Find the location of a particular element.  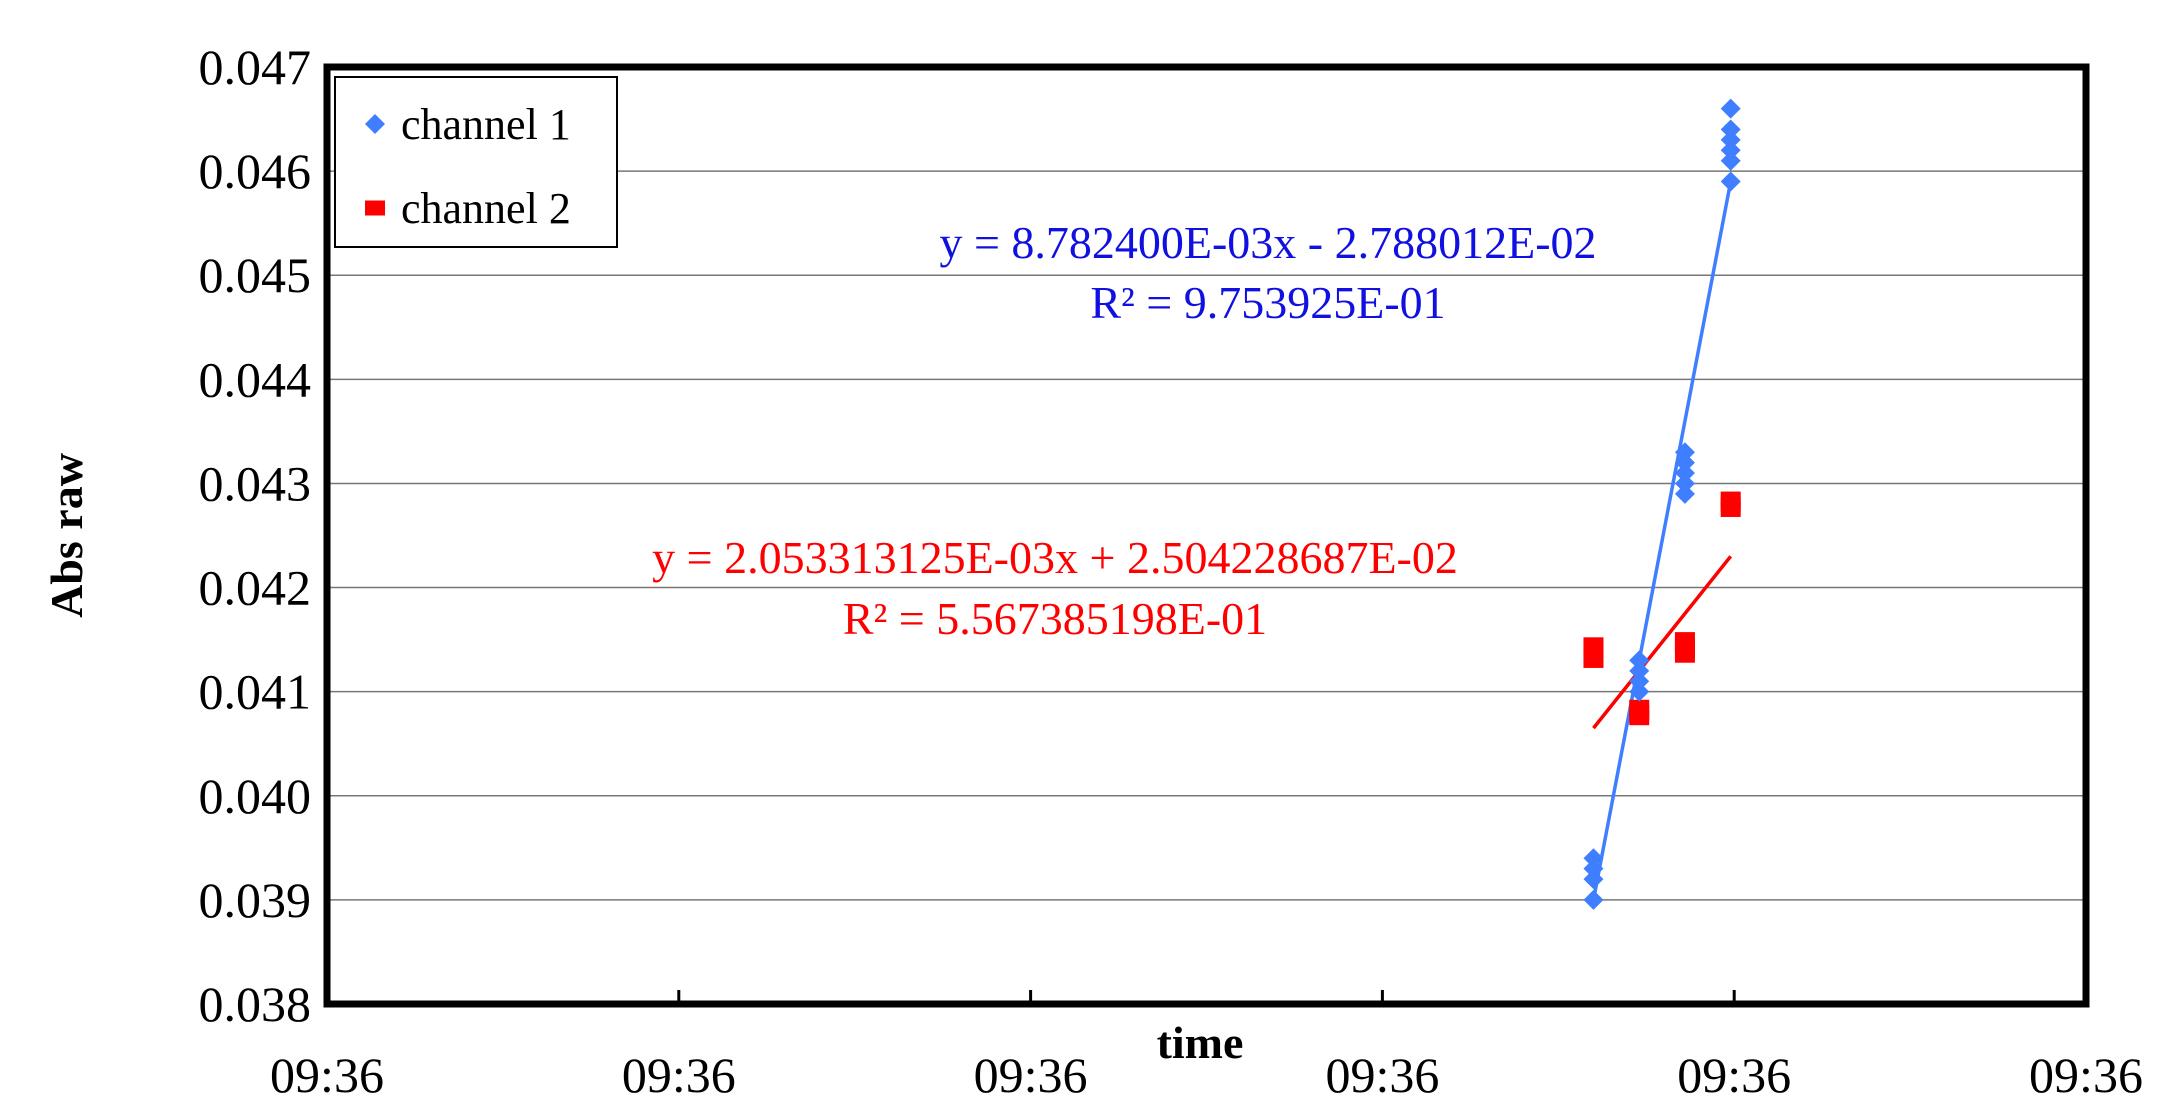

legend-label-1: channel 1 is located at coordinates (486, 124).